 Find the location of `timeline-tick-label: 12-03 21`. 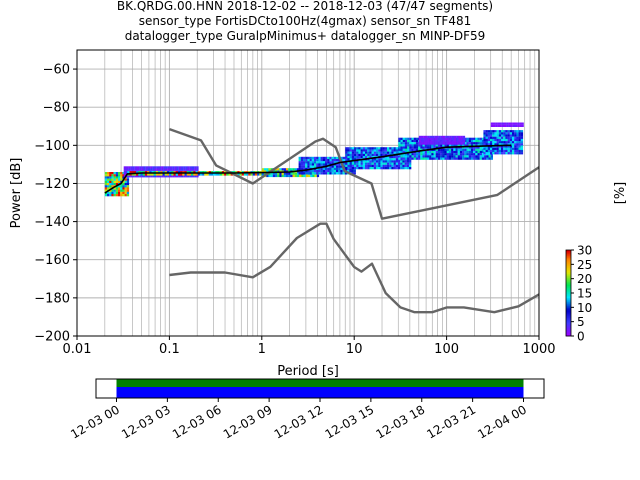

timeline-tick-label: 12-03 21 is located at coordinates (451, 421).